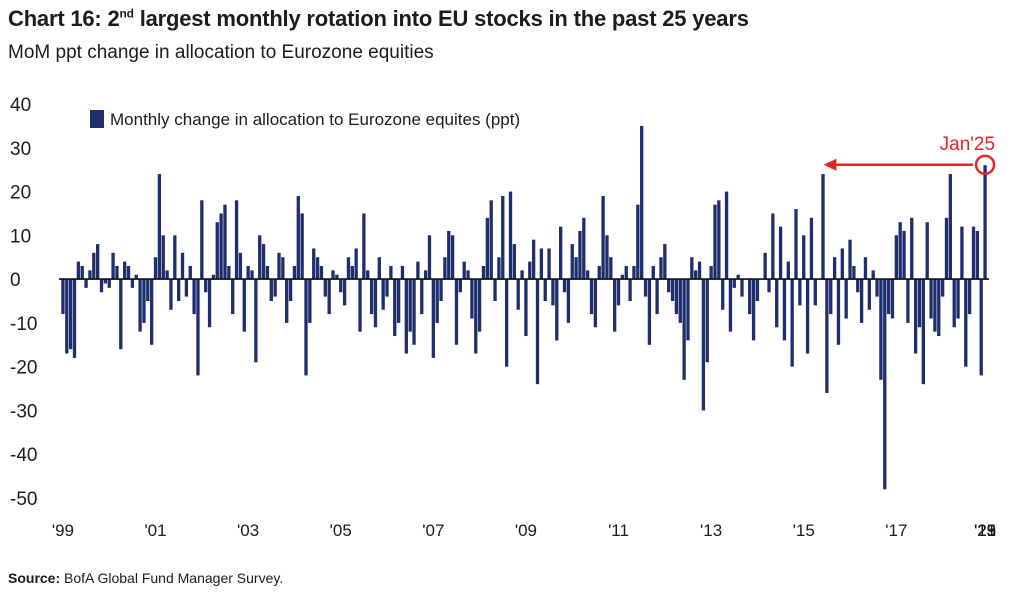 The width and height of the screenshot is (1024, 594). Describe the element at coordinates (23, 368) in the screenshot. I see `y-tick-label: -20` at that location.